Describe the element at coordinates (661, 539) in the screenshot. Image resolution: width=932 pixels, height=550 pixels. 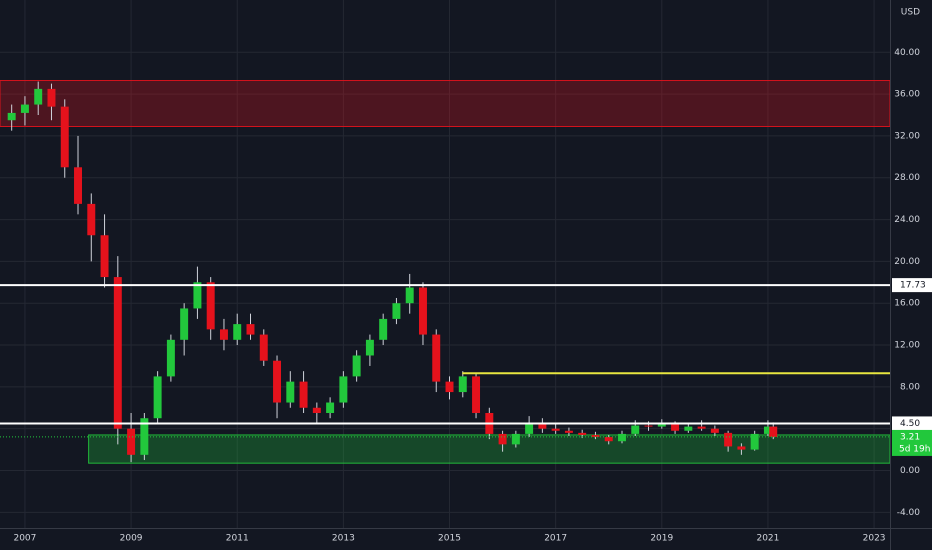
I see `x-tick-label: 2019` at that location.